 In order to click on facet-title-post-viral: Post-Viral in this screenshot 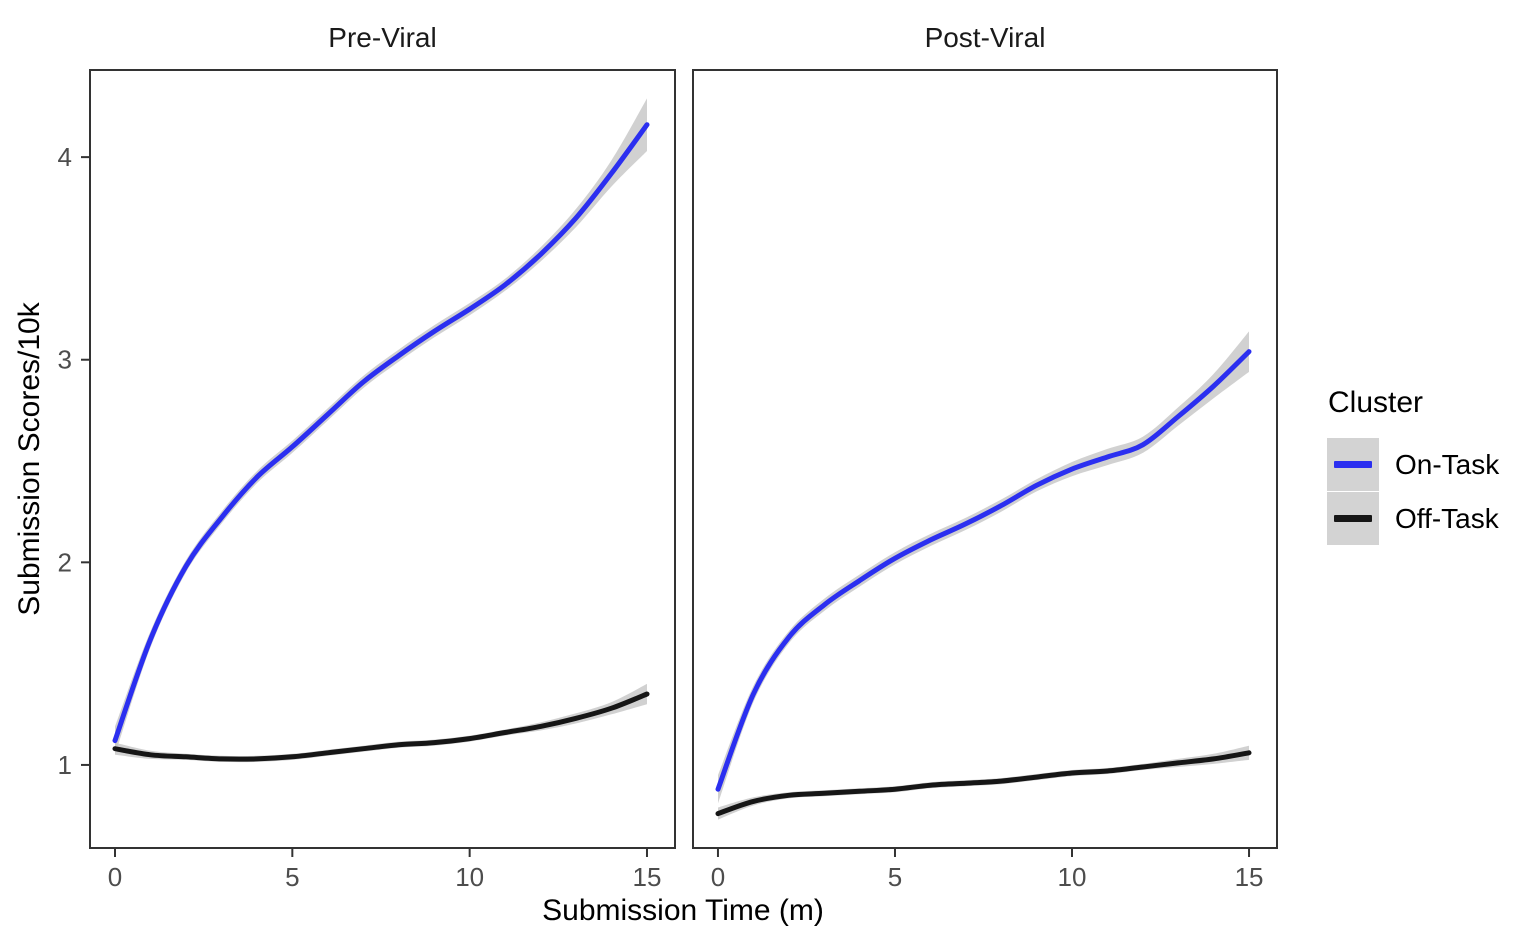, I will do `click(985, 37)`.